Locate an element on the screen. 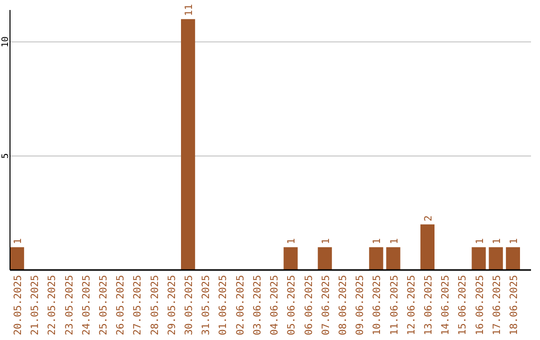 The width and height of the screenshot is (540, 340). x-tick-label: 25.05.2025 is located at coordinates (104, 305).